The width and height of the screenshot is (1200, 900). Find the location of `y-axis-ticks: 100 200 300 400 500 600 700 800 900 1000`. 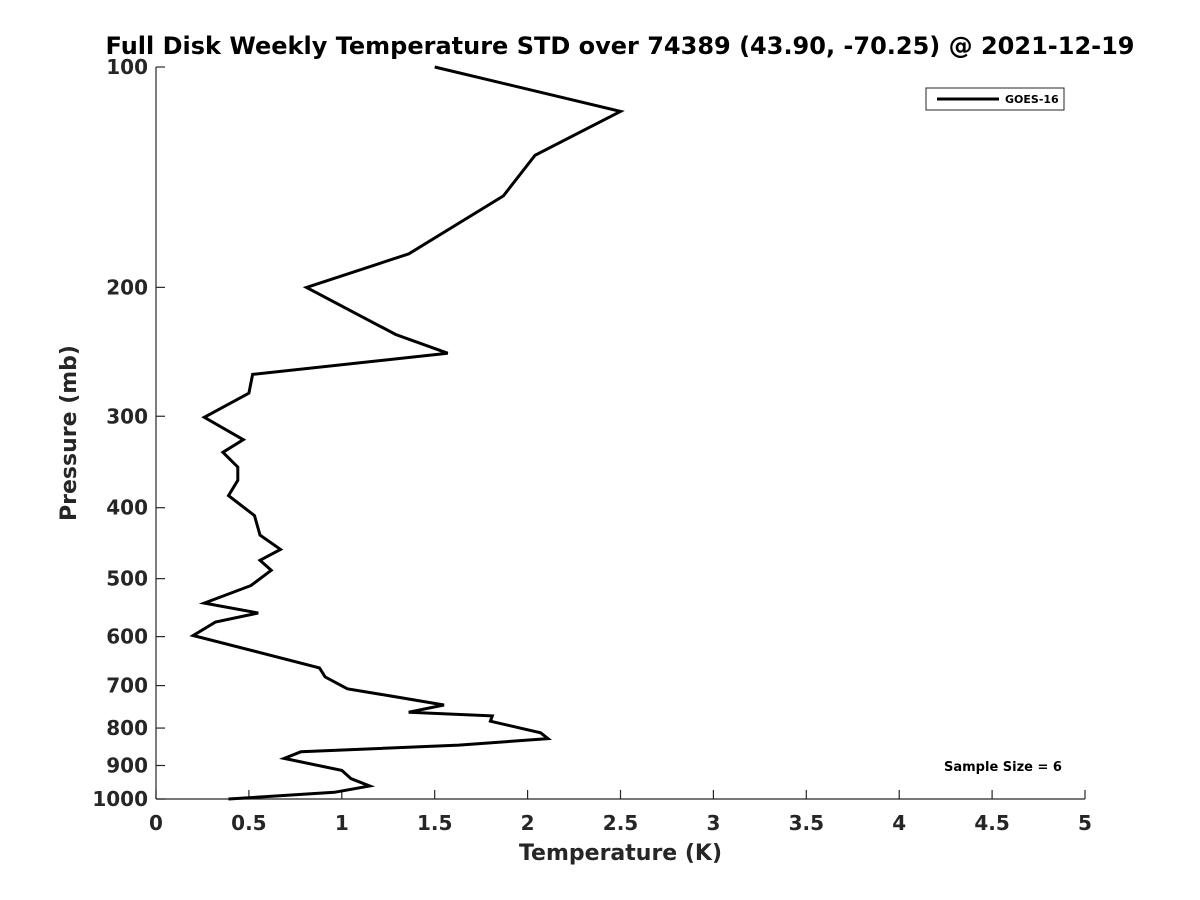

y-axis-ticks: 100 200 300 400 500 600 700 800 900 1000 is located at coordinates (128, 433).